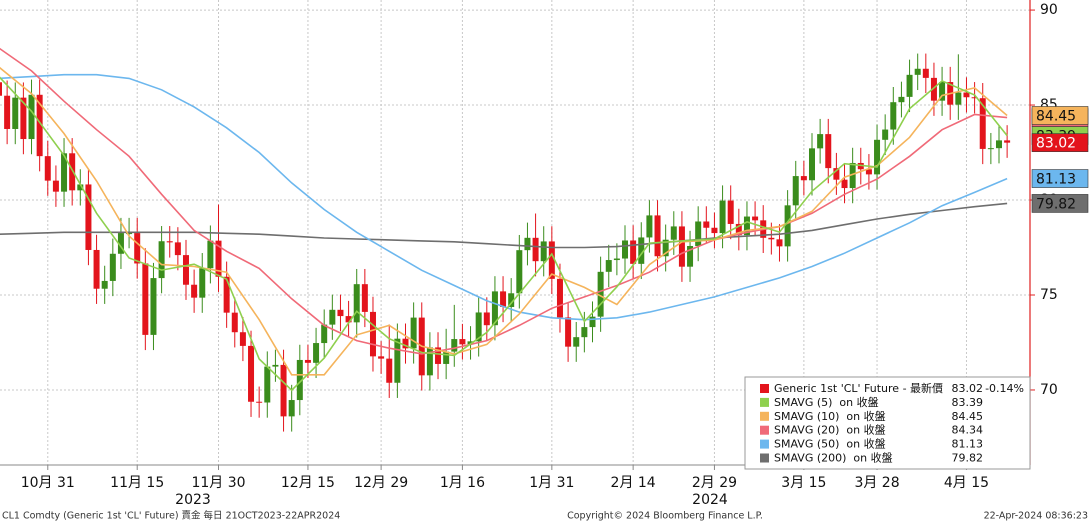 This screenshot has height=523, width=1090. I want to click on x-tick-label: 1月 31, so click(551, 483).